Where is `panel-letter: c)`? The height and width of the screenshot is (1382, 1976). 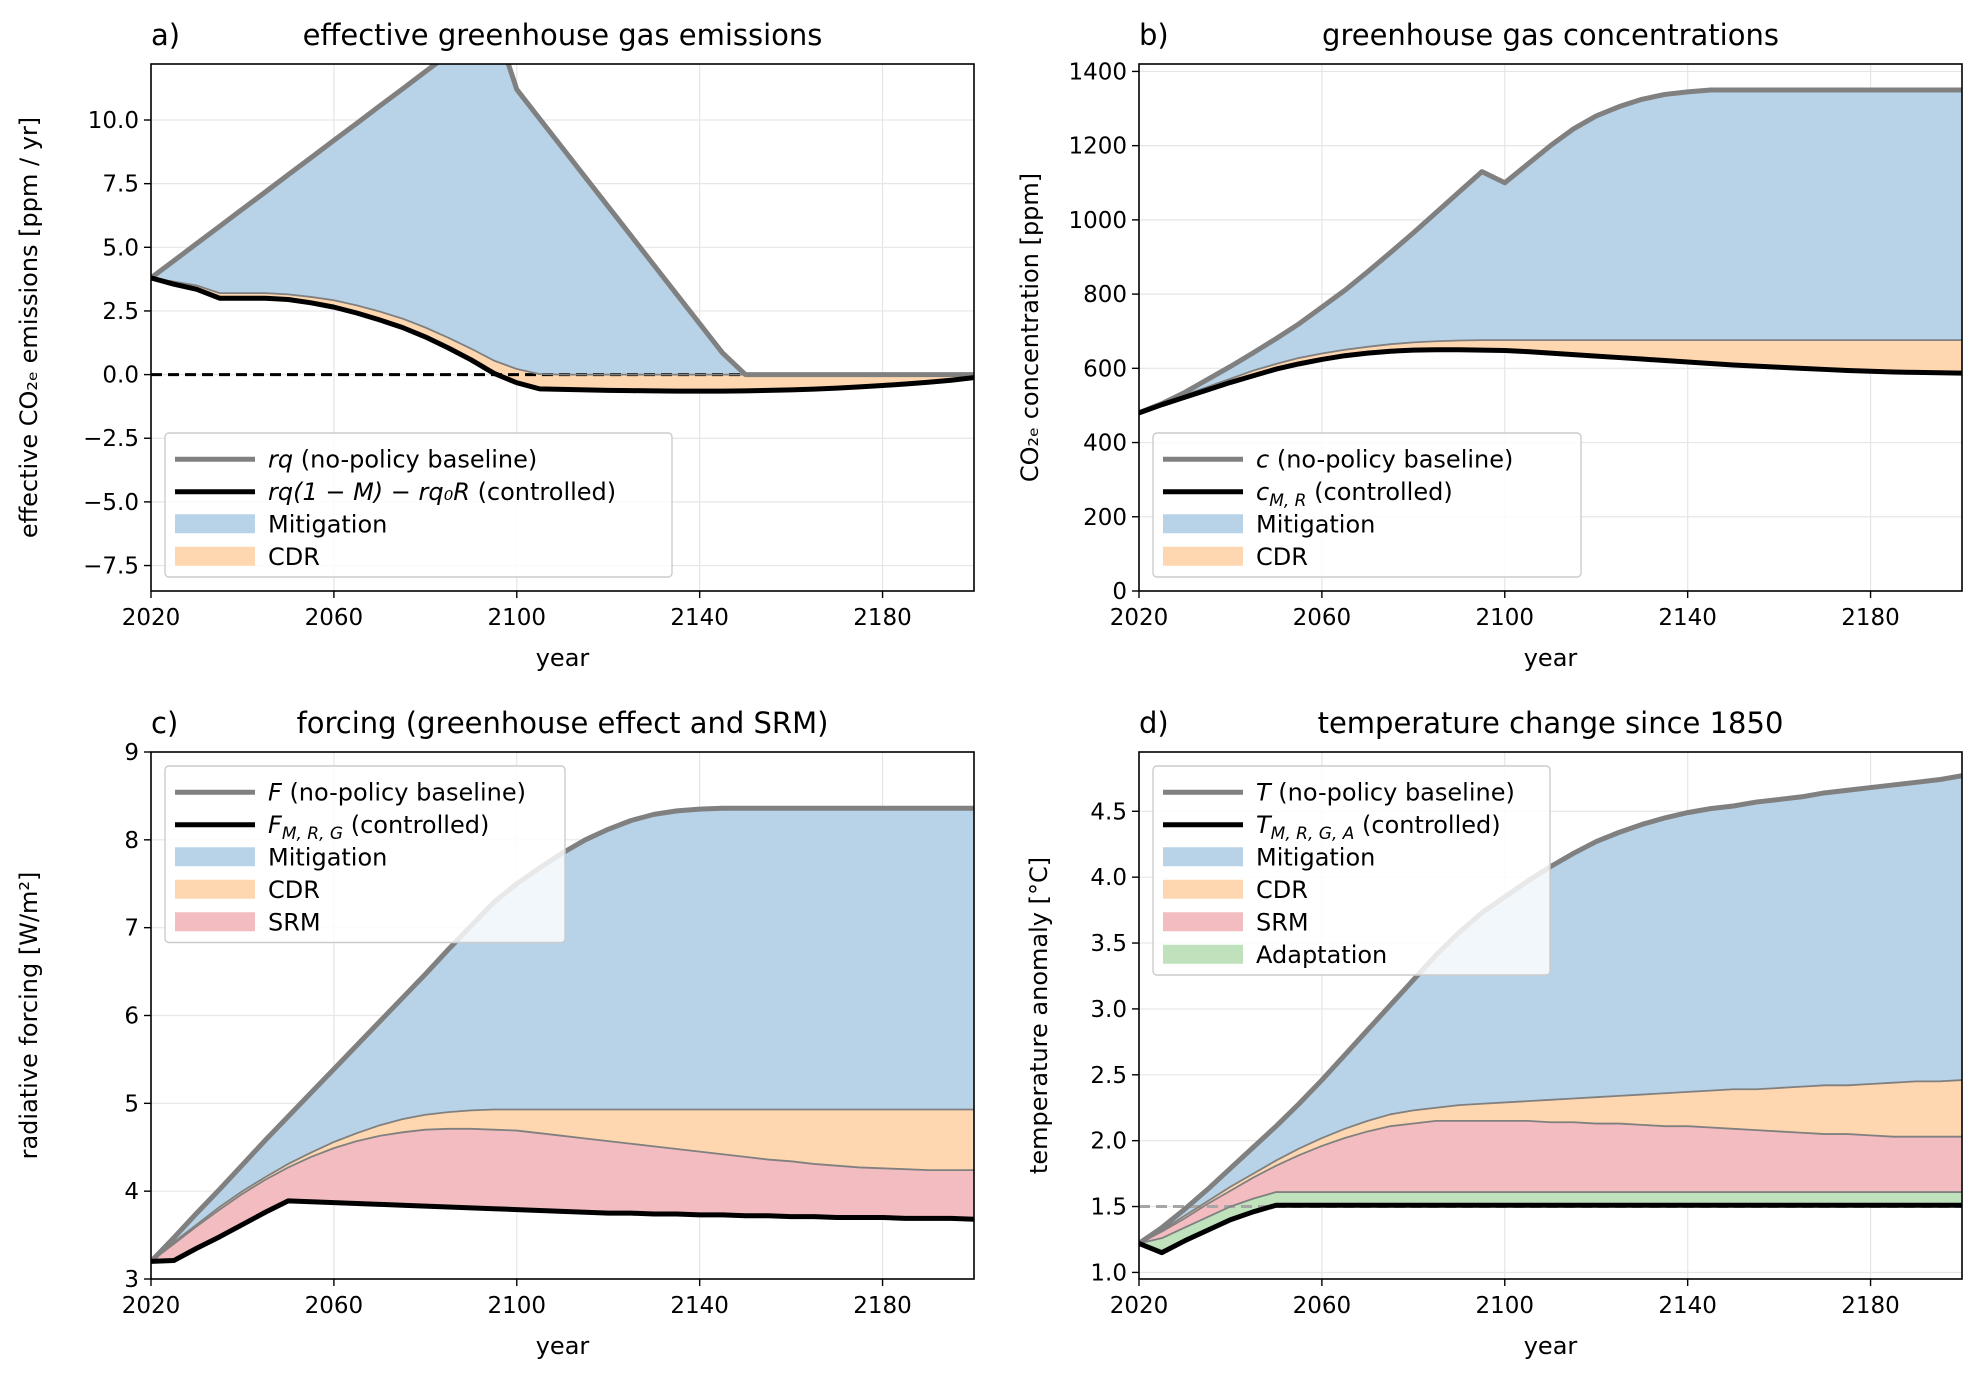
panel-letter: c) is located at coordinates (164, 723).